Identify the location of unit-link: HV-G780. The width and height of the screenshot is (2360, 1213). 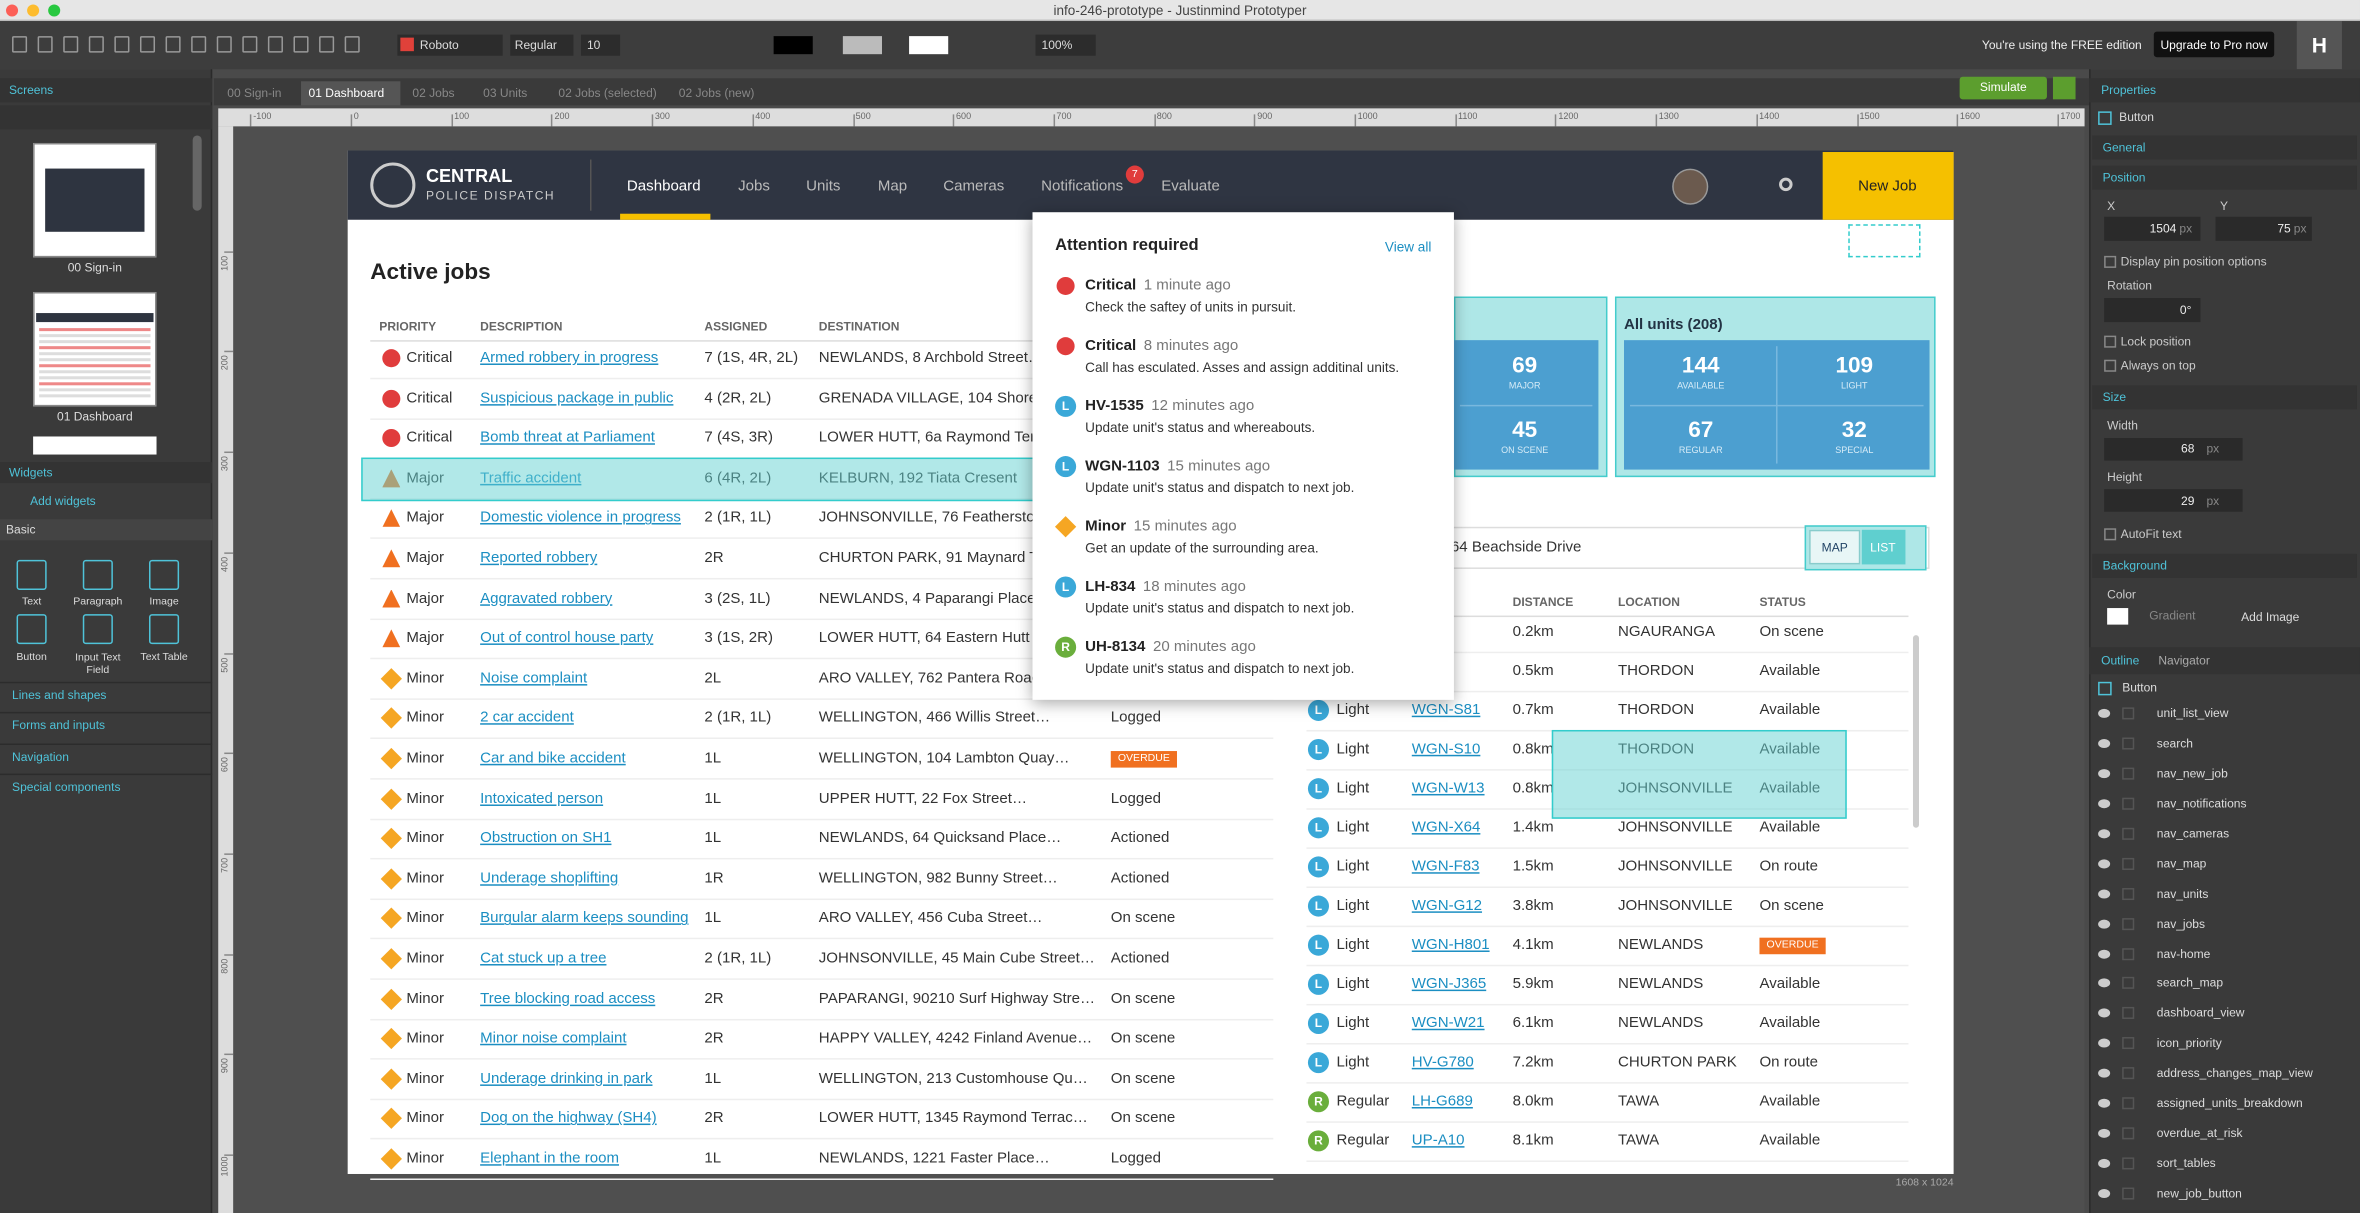
(1442, 1062).